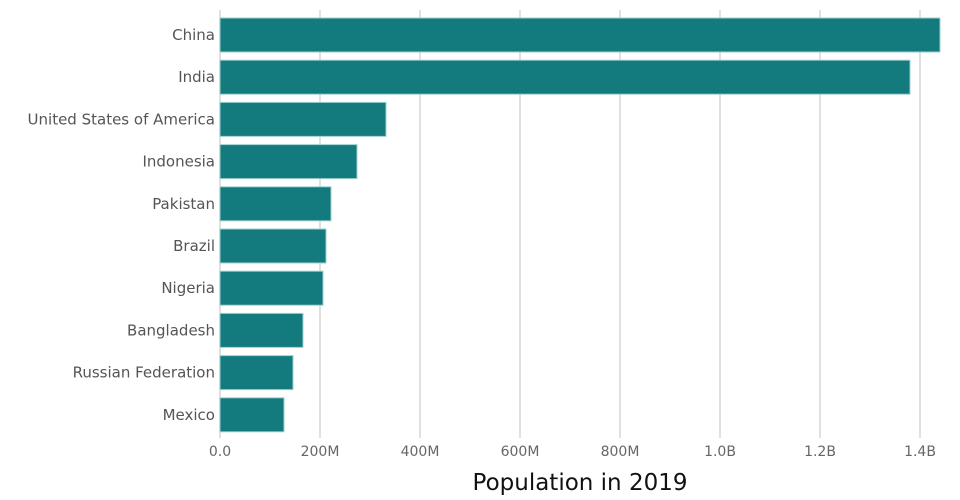  What do you see at coordinates (188, 288) in the screenshot?
I see `category-label: Nigeria` at bounding box center [188, 288].